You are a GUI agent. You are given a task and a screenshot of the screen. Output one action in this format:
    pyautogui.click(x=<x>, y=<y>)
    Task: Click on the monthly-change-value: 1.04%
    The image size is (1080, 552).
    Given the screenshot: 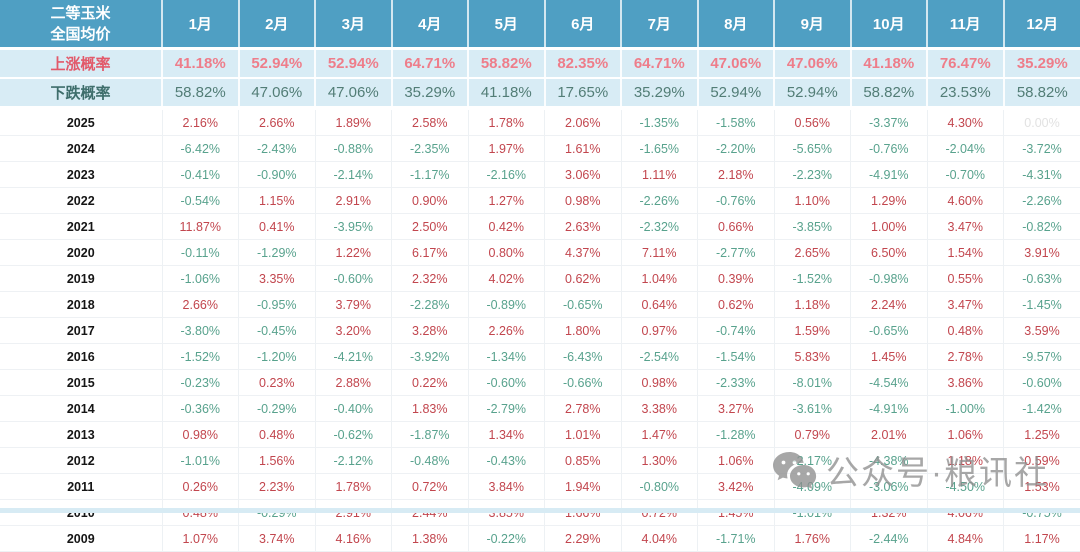 What is the action you would take?
    pyautogui.click(x=659, y=279)
    